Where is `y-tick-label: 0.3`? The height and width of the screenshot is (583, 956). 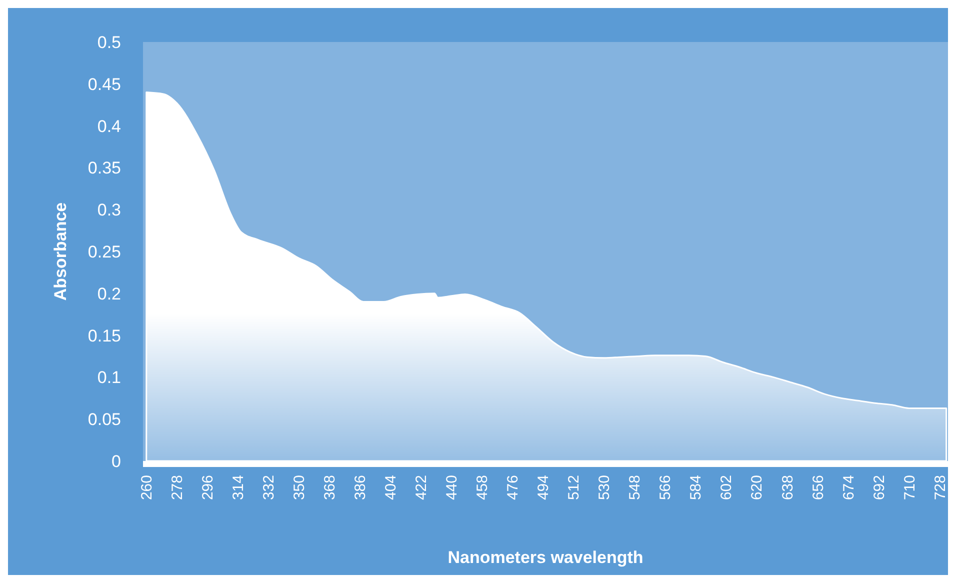 y-tick-label: 0.3 is located at coordinates (109, 210).